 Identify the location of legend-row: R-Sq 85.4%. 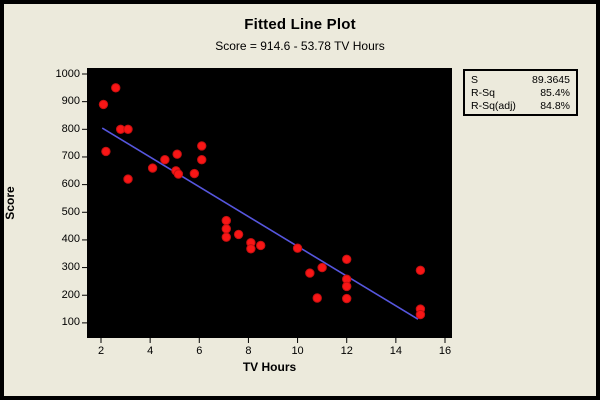
(520, 93).